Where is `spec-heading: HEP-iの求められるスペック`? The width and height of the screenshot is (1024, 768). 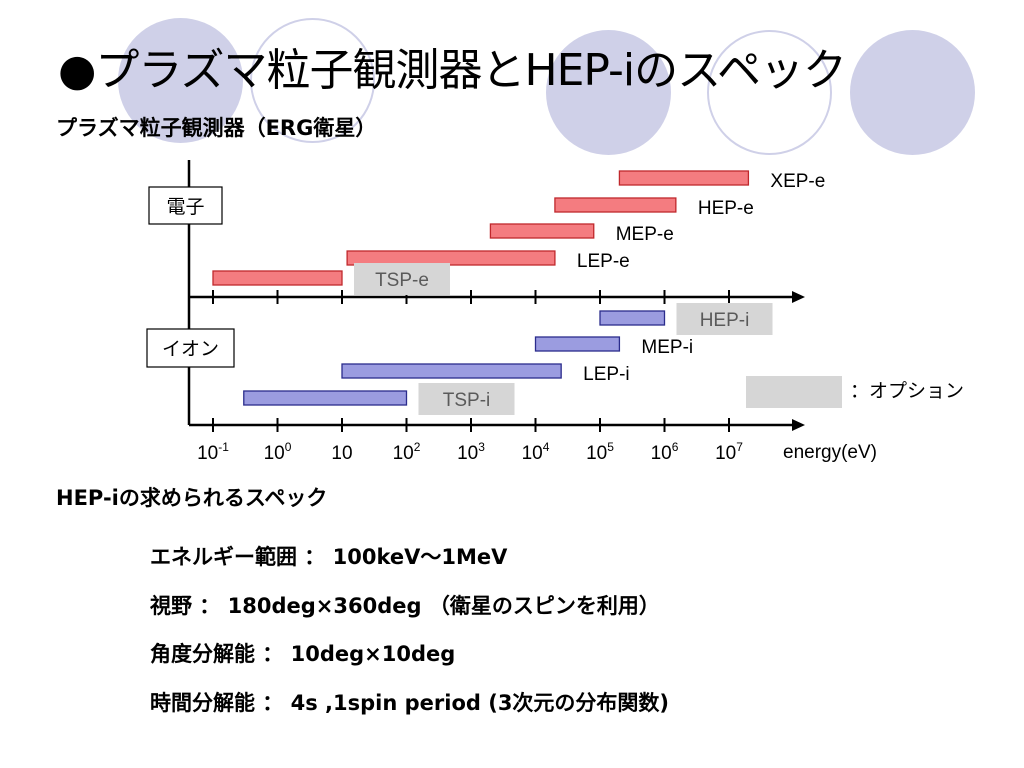 spec-heading: HEP-iの求められるスペック is located at coordinates (192, 498).